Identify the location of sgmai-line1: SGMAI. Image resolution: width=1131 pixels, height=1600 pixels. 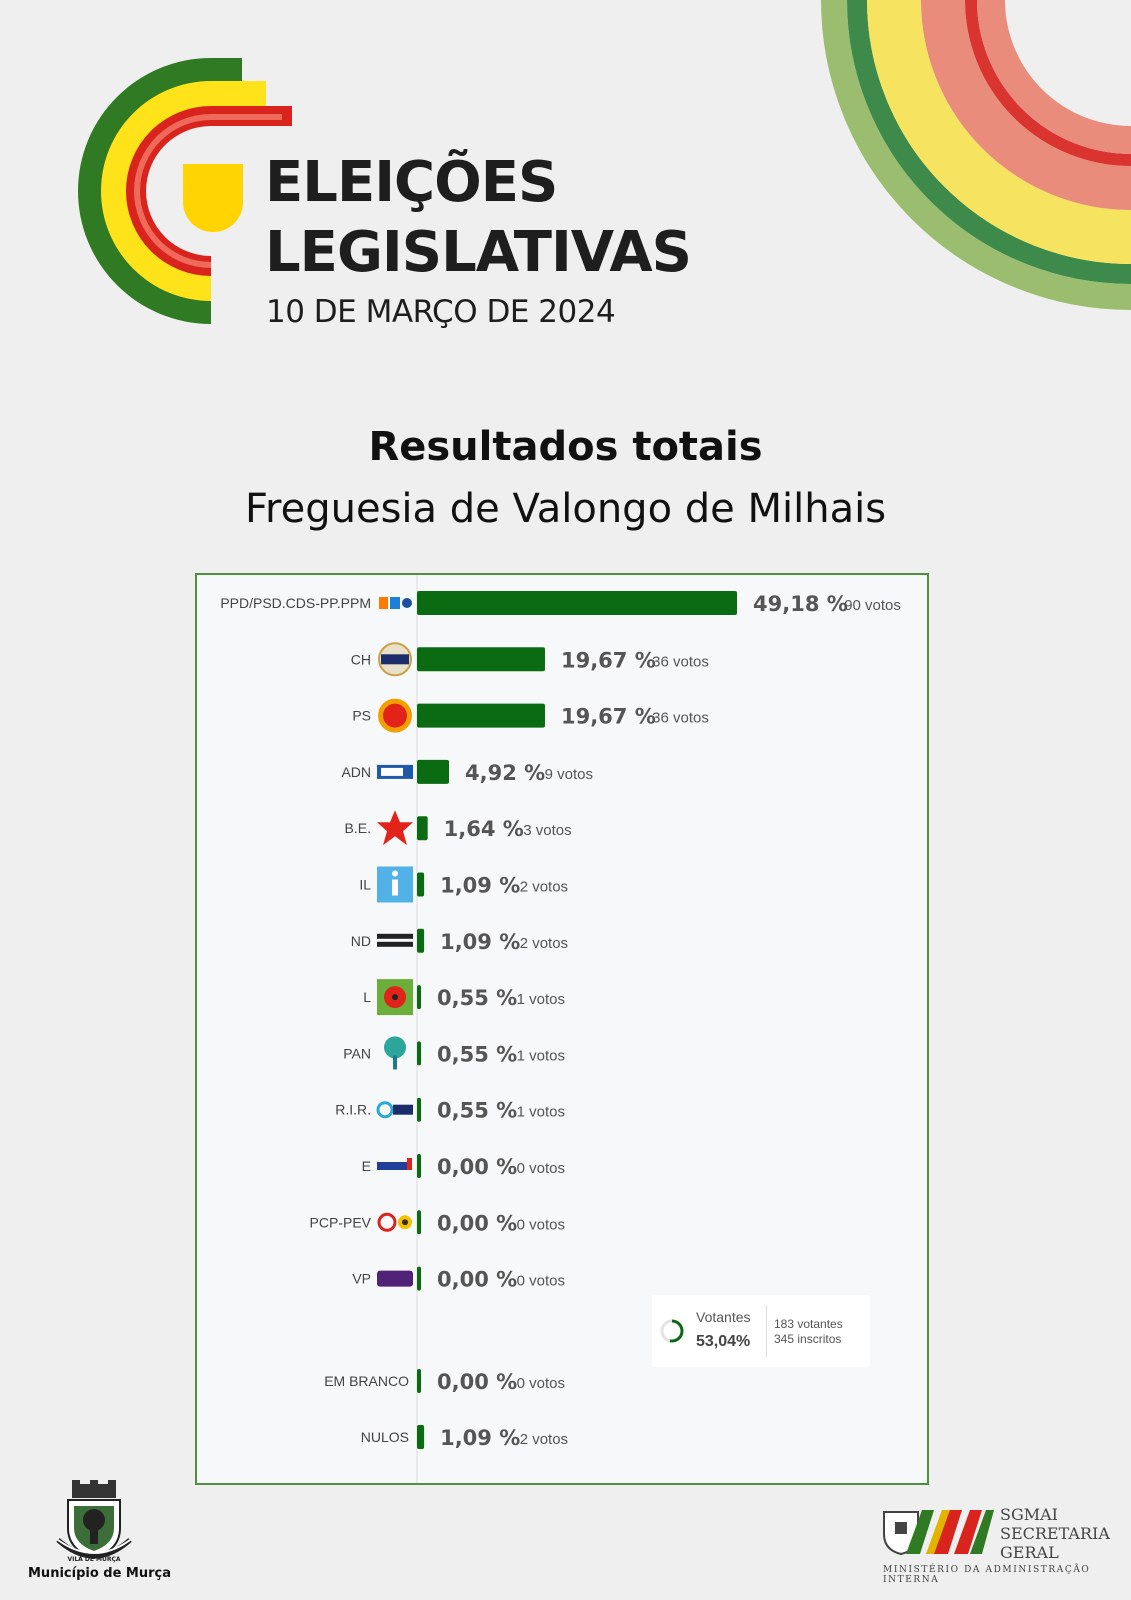
(1029, 1514).